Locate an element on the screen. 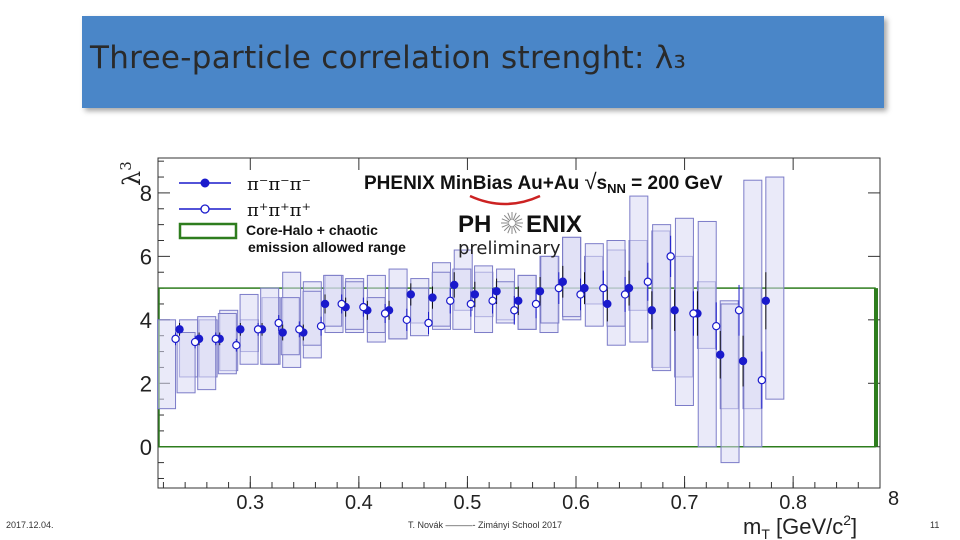  y-tick-label: 4 is located at coordinates (146, 320).